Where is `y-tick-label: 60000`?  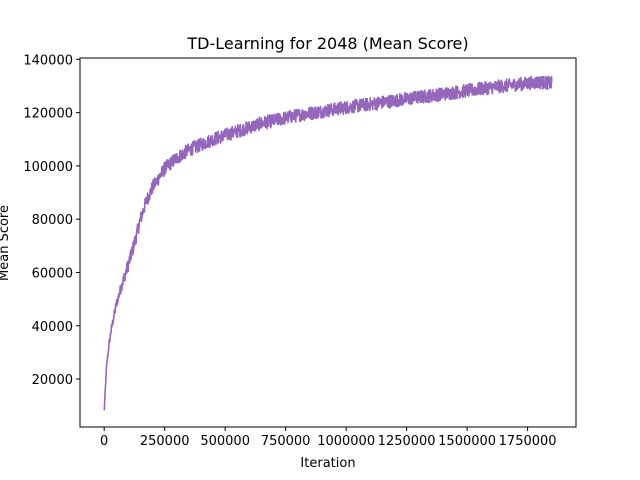 y-tick-label: 60000 is located at coordinates (52, 273).